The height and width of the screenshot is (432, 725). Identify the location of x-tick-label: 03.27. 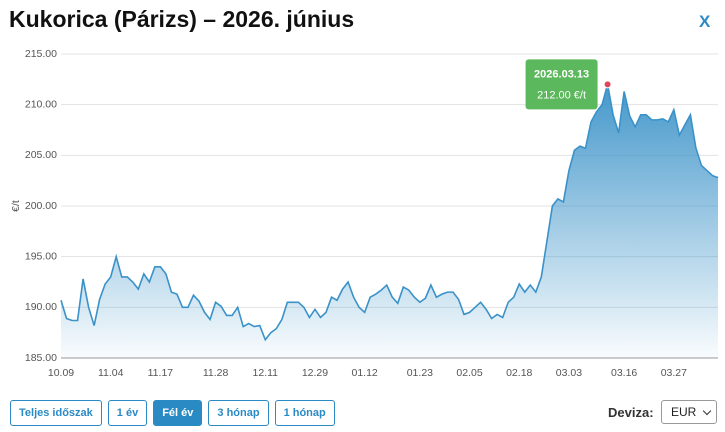
(674, 373).